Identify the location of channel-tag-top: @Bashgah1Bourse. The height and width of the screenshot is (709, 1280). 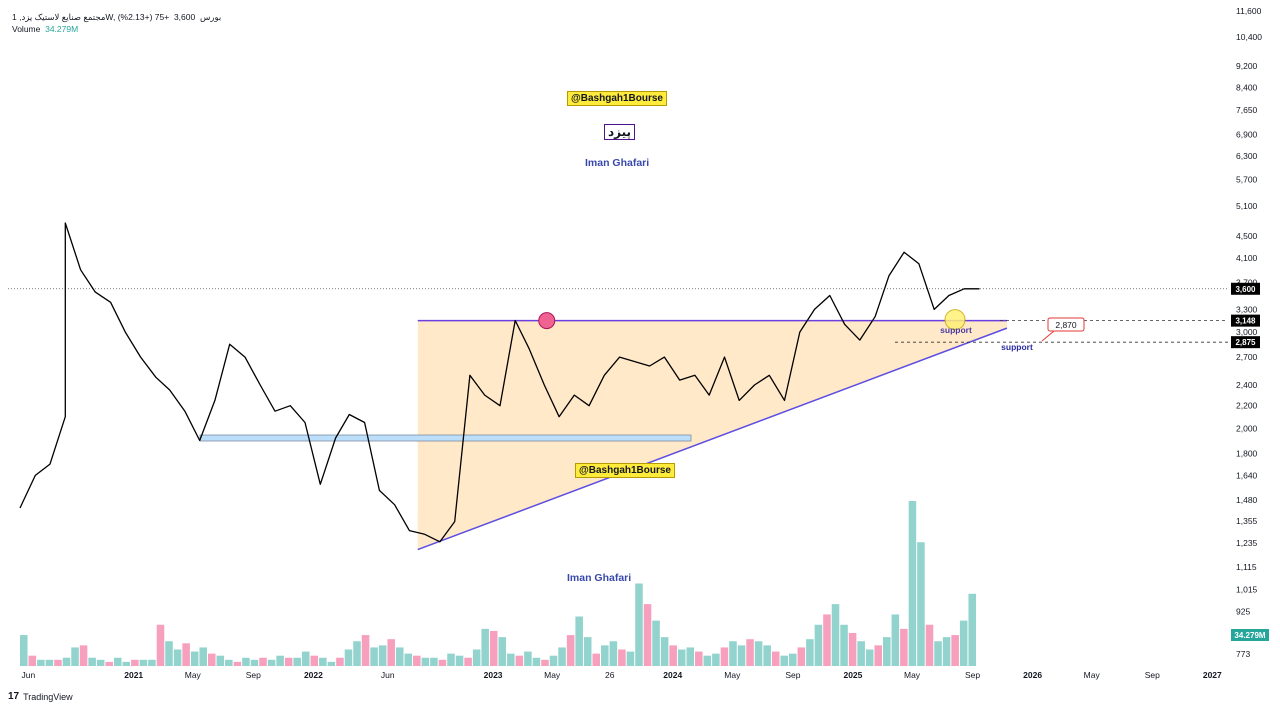
(617, 98).